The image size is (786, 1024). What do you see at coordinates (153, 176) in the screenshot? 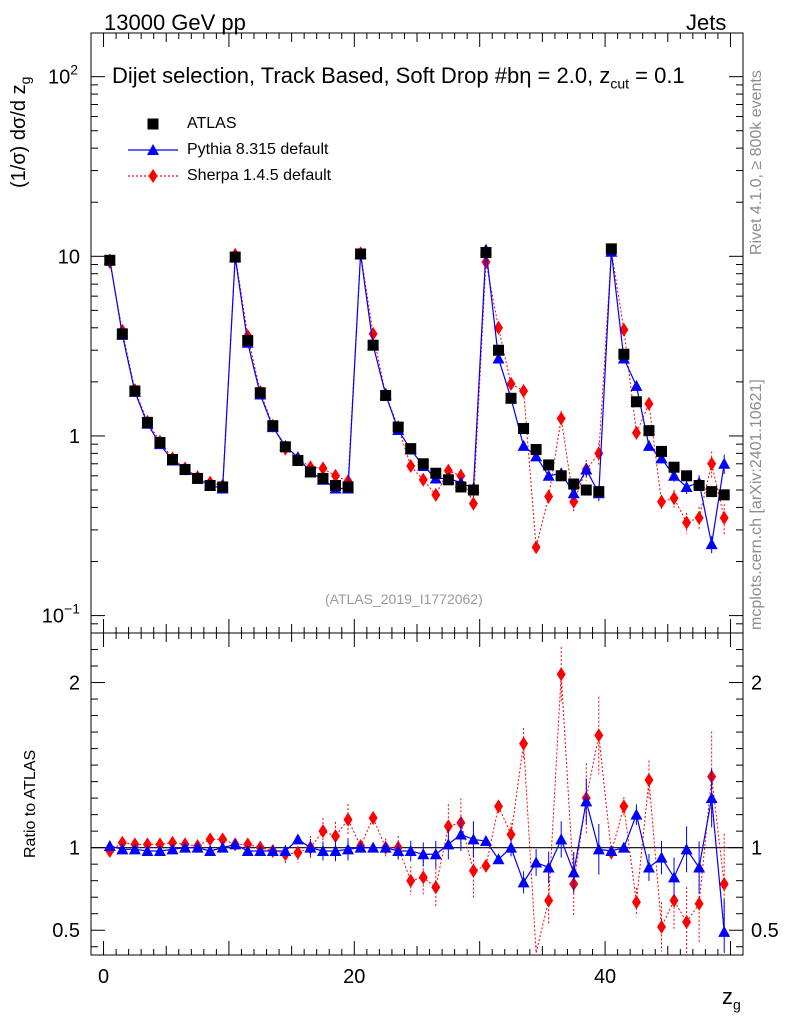
I see `legend-marker-diamond` at bounding box center [153, 176].